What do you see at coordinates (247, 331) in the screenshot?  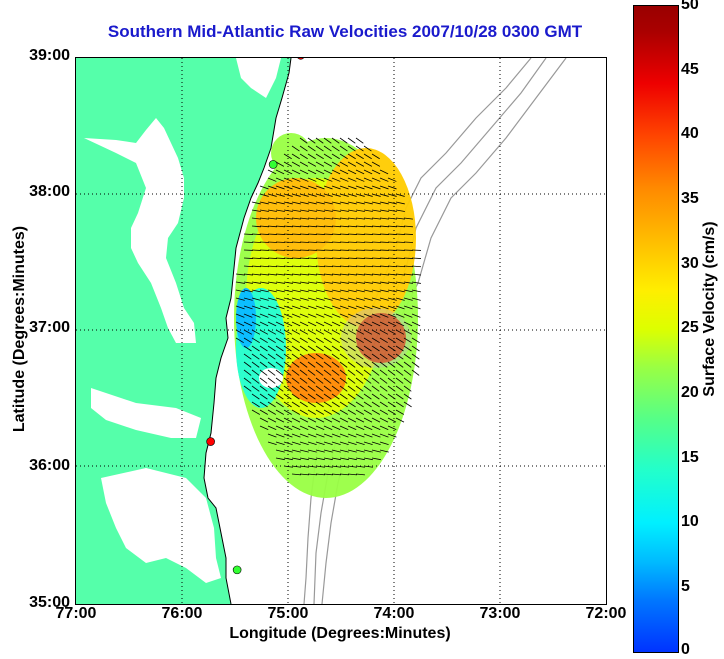 I see `coastline` at bounding box center [247, 331].